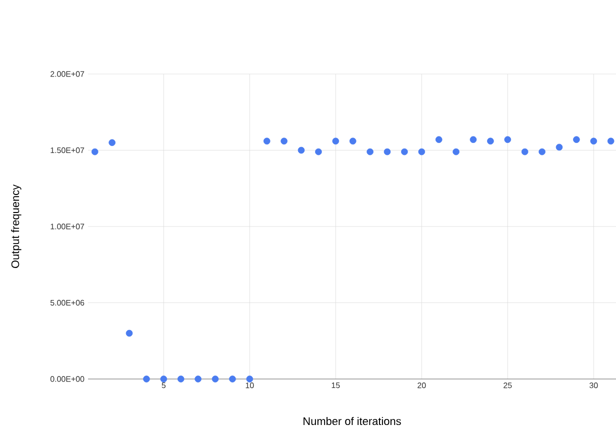  I want to click on y-axis-title: Output frequency, so click(16, 226).